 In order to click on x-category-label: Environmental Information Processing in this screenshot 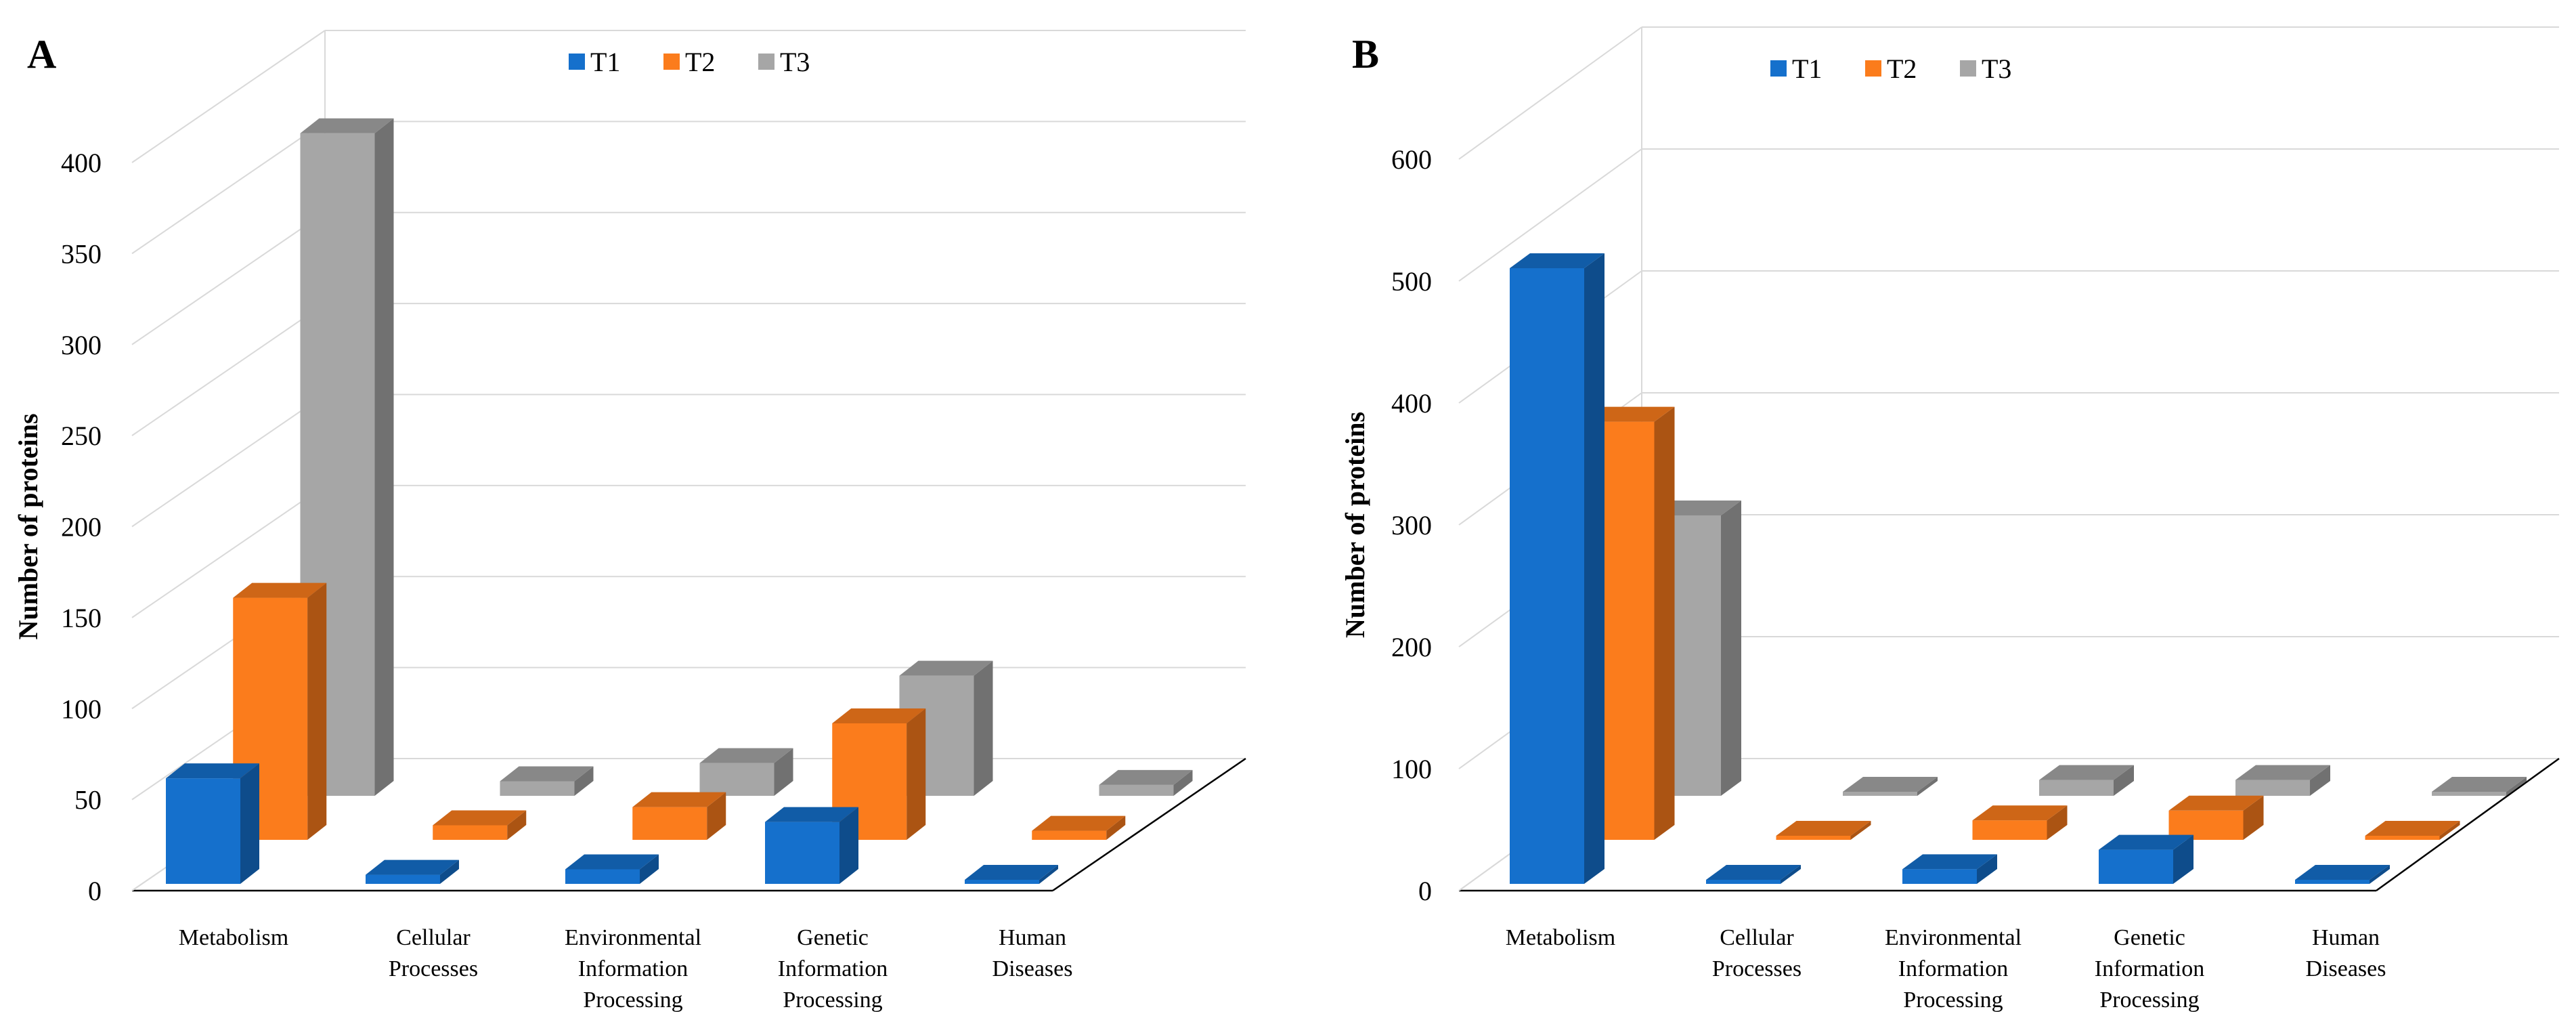, I will do `click(633, 969)`.